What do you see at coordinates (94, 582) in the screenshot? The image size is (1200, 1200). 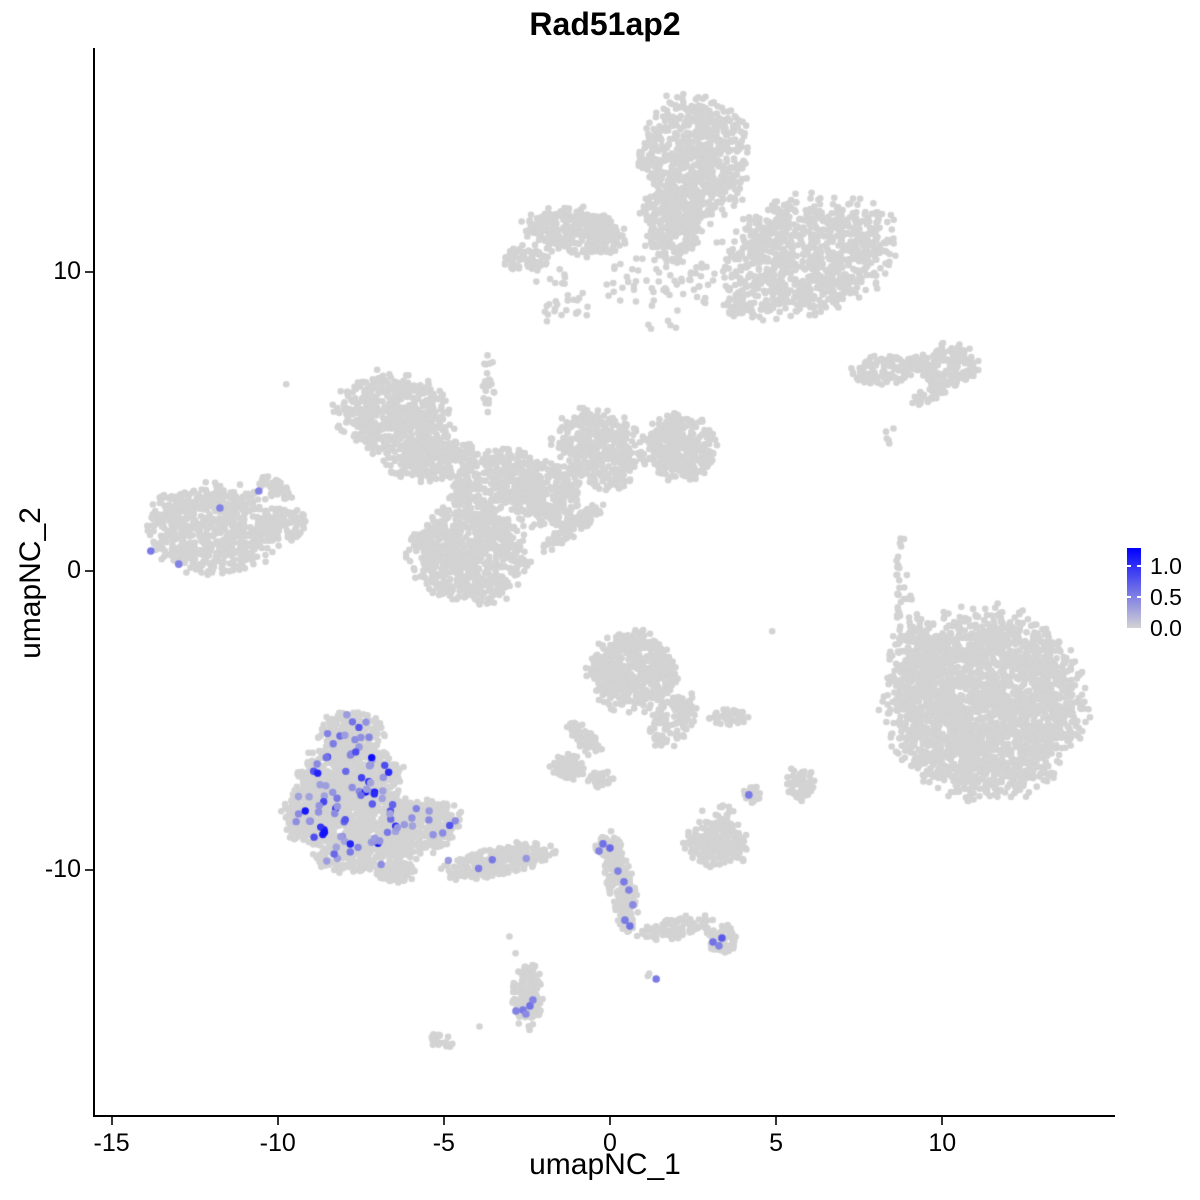 I see `y-axis-line` at bounding box center [94, 582].